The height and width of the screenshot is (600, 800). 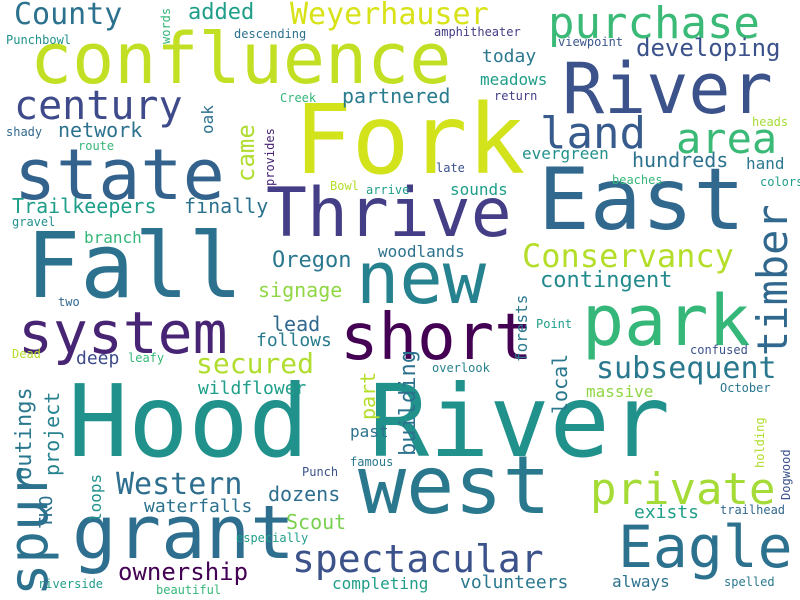 I want to click on word-arrive: arrive, so click(x=388, y=190).